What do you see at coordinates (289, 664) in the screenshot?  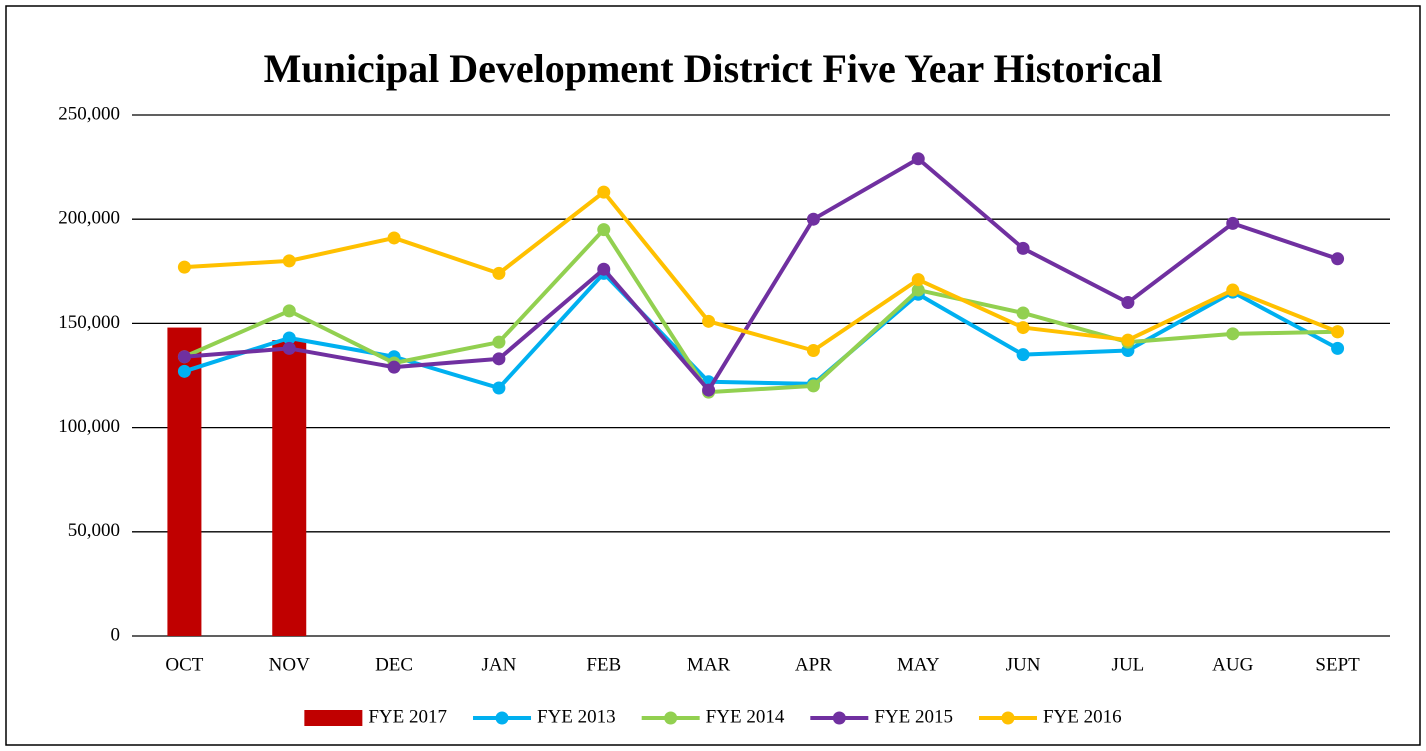 I see `x-tick-label: NOV` at bounding box center [289, 664].